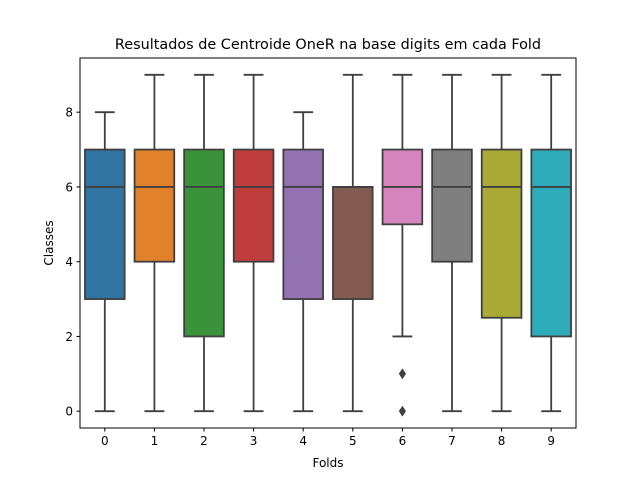  What do you see at coordinates (69, 187) in the screenshot?
I see `y-tick-label: 6` at bounding box center [69, 187].